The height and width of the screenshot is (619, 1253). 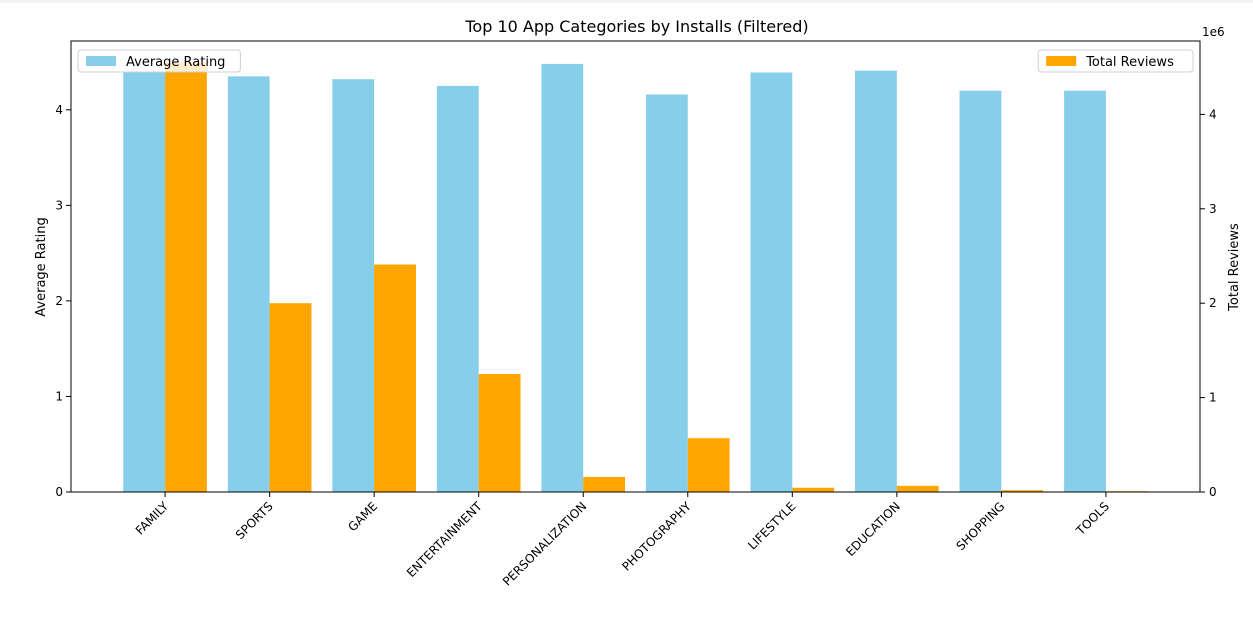 What do you see at coordinates (1234, 267) in the screenshot?
I see `y-axis-right-label: Total Reviews` at bounding box center [1234, 267].